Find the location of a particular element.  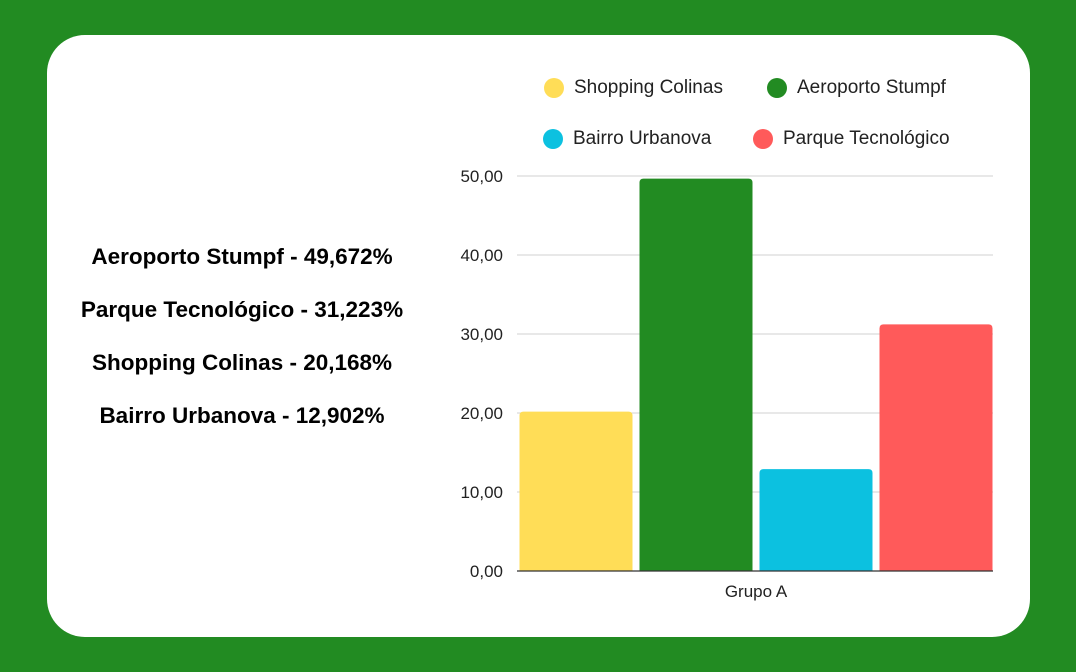

legend-swatch-parque-tecnologico is located at coordinates (763, 139).